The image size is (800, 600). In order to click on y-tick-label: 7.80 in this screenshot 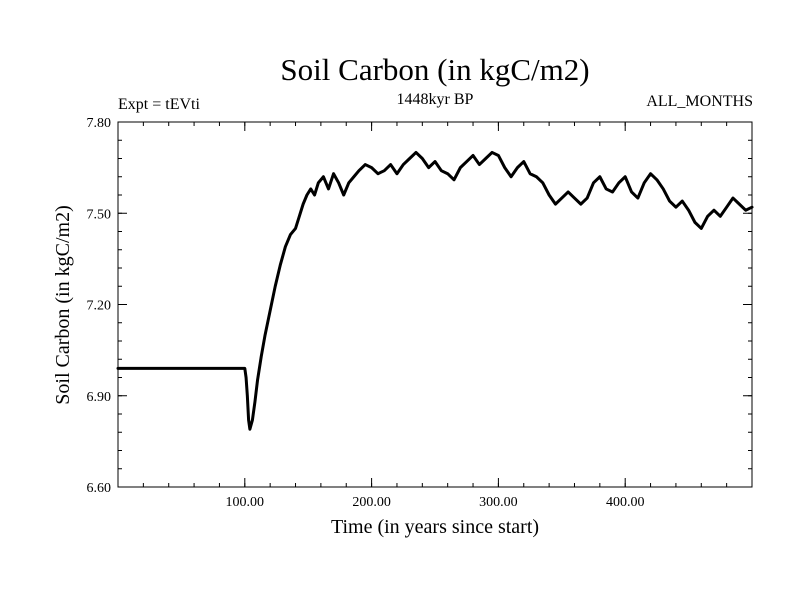, I will do `click(99, 123)`.